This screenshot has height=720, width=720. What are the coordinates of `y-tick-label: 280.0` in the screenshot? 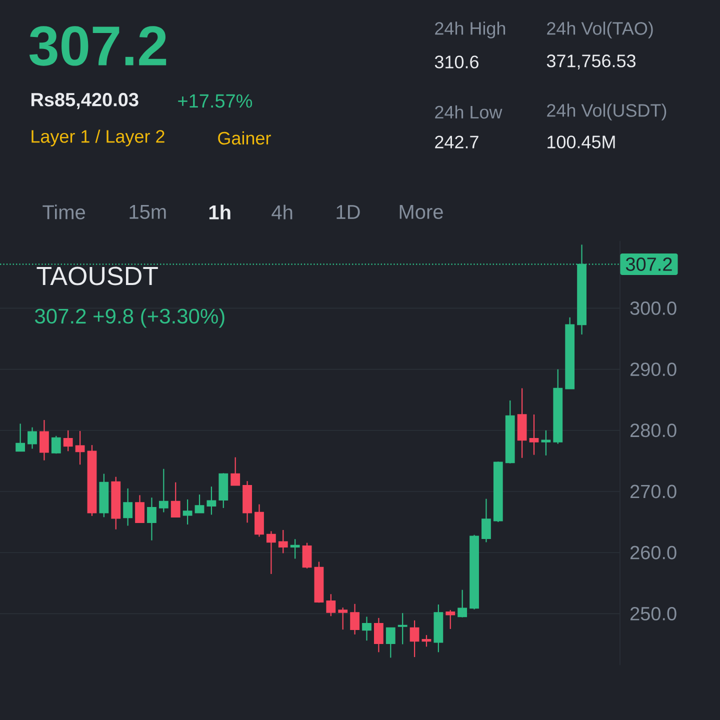 It's located at (653, 431).